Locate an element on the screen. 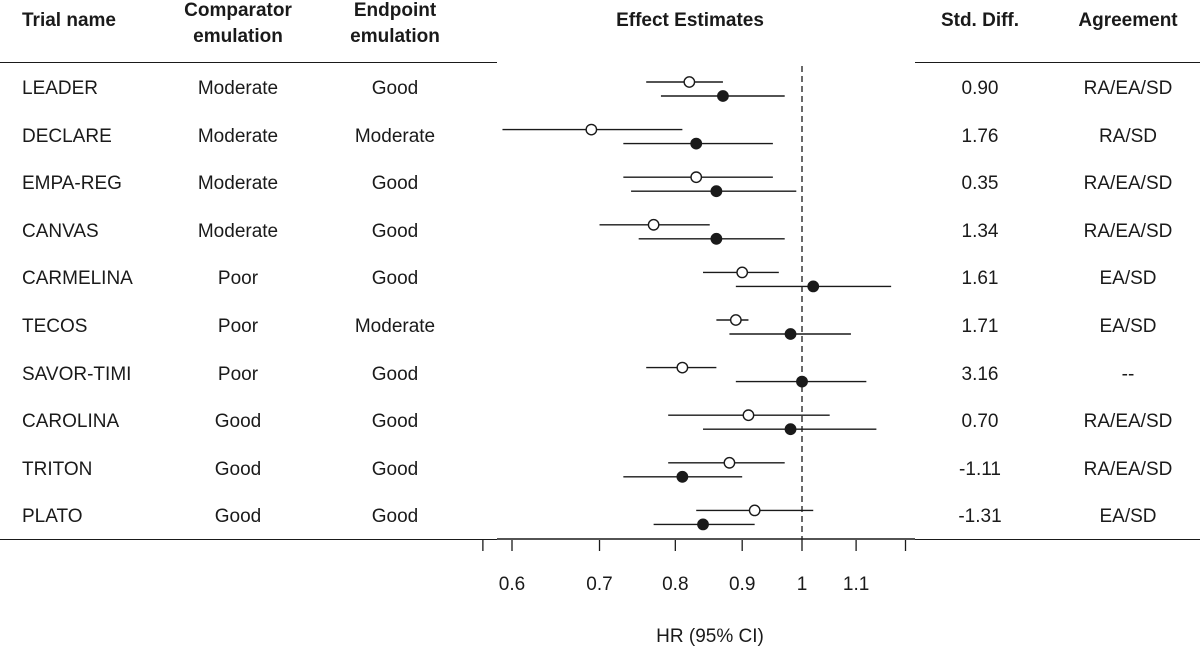  header-effect-estimates: Effect Estimates is located at coordinates (690, 20).